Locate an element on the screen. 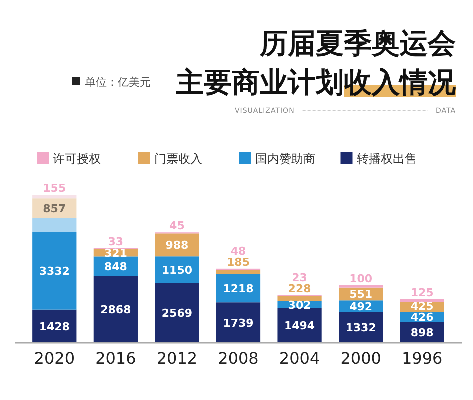 The width and height of the screenshot is (473, 400). legend-label: 门票收入 is located at coordinates (178, 159).